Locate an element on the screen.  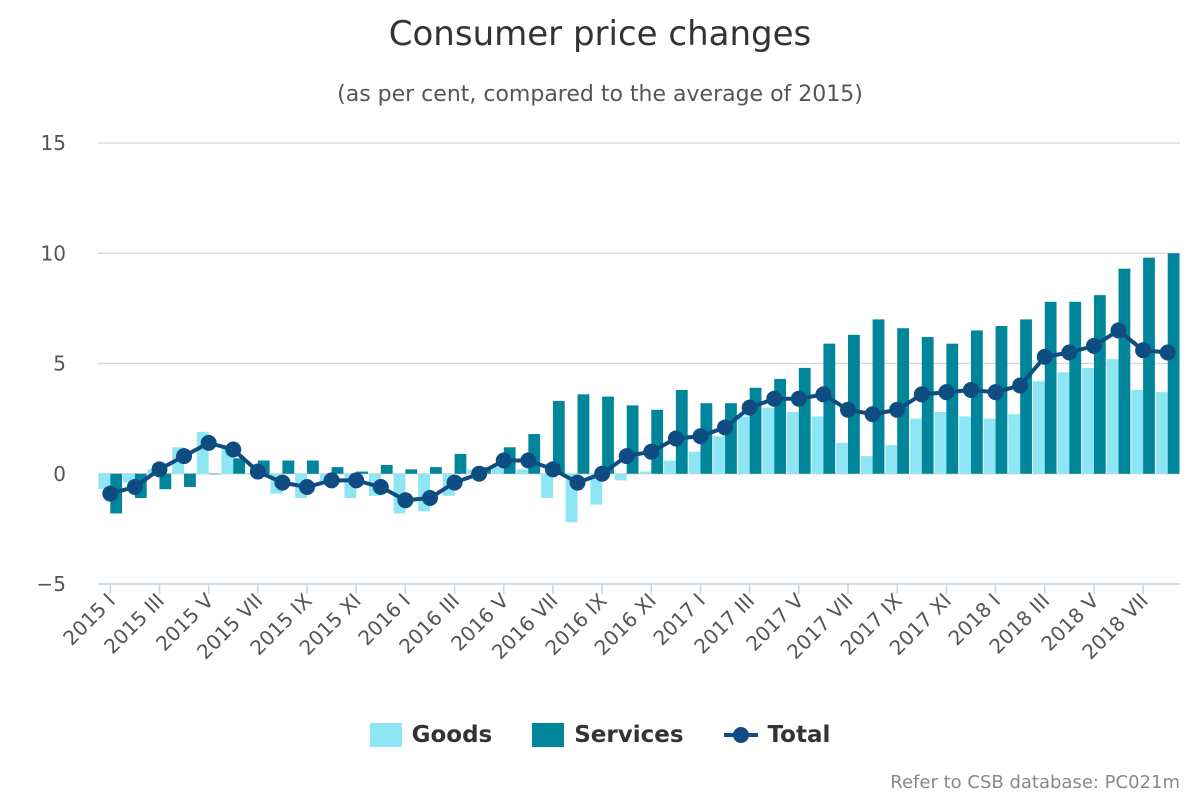
legend-item-goods: Goods is located at coordinates (430, 735).